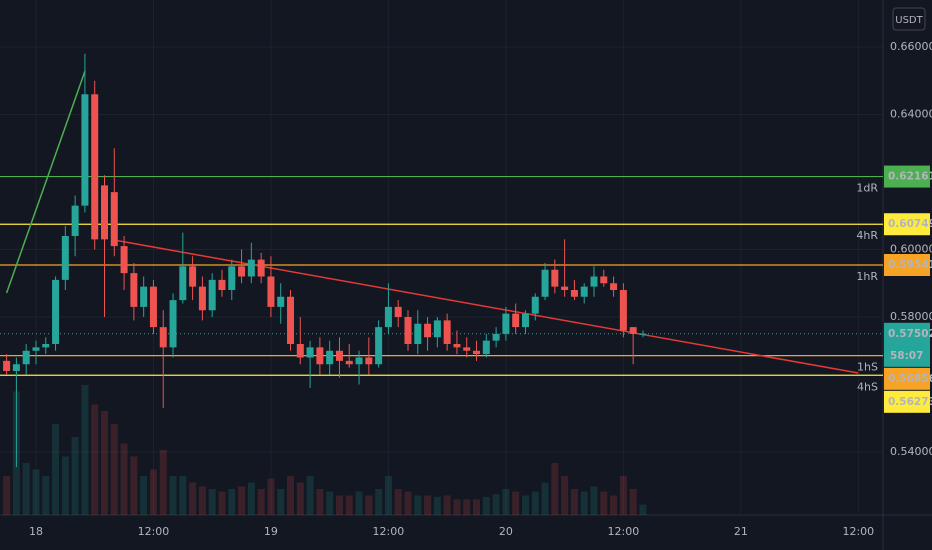 The height and width of the screenshot is (550, 932). I want to click on price-label: 0.60749, so click(910, 224).